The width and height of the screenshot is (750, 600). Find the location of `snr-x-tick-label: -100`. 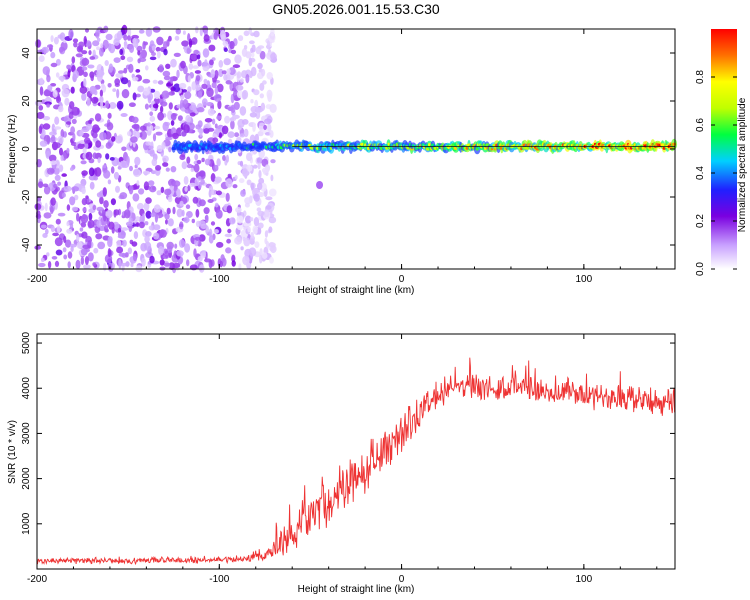

snr-x-tick-label: -100 is located at coordinates (219, 579).